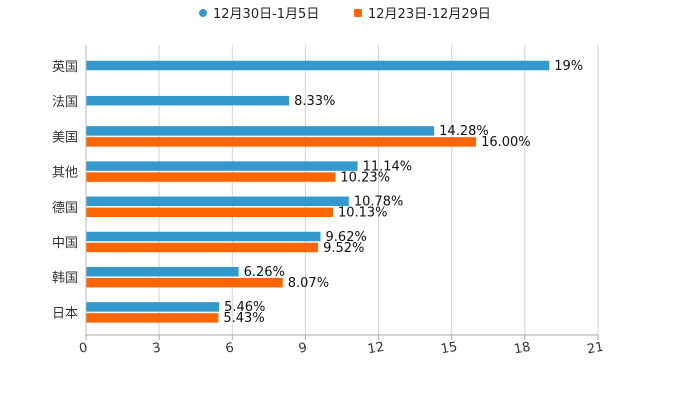 This screenshot has height=400, width=700. Describe the element at coordinates (346, 237) in the screenshot. I see `data-label: 9.62%` at that location.